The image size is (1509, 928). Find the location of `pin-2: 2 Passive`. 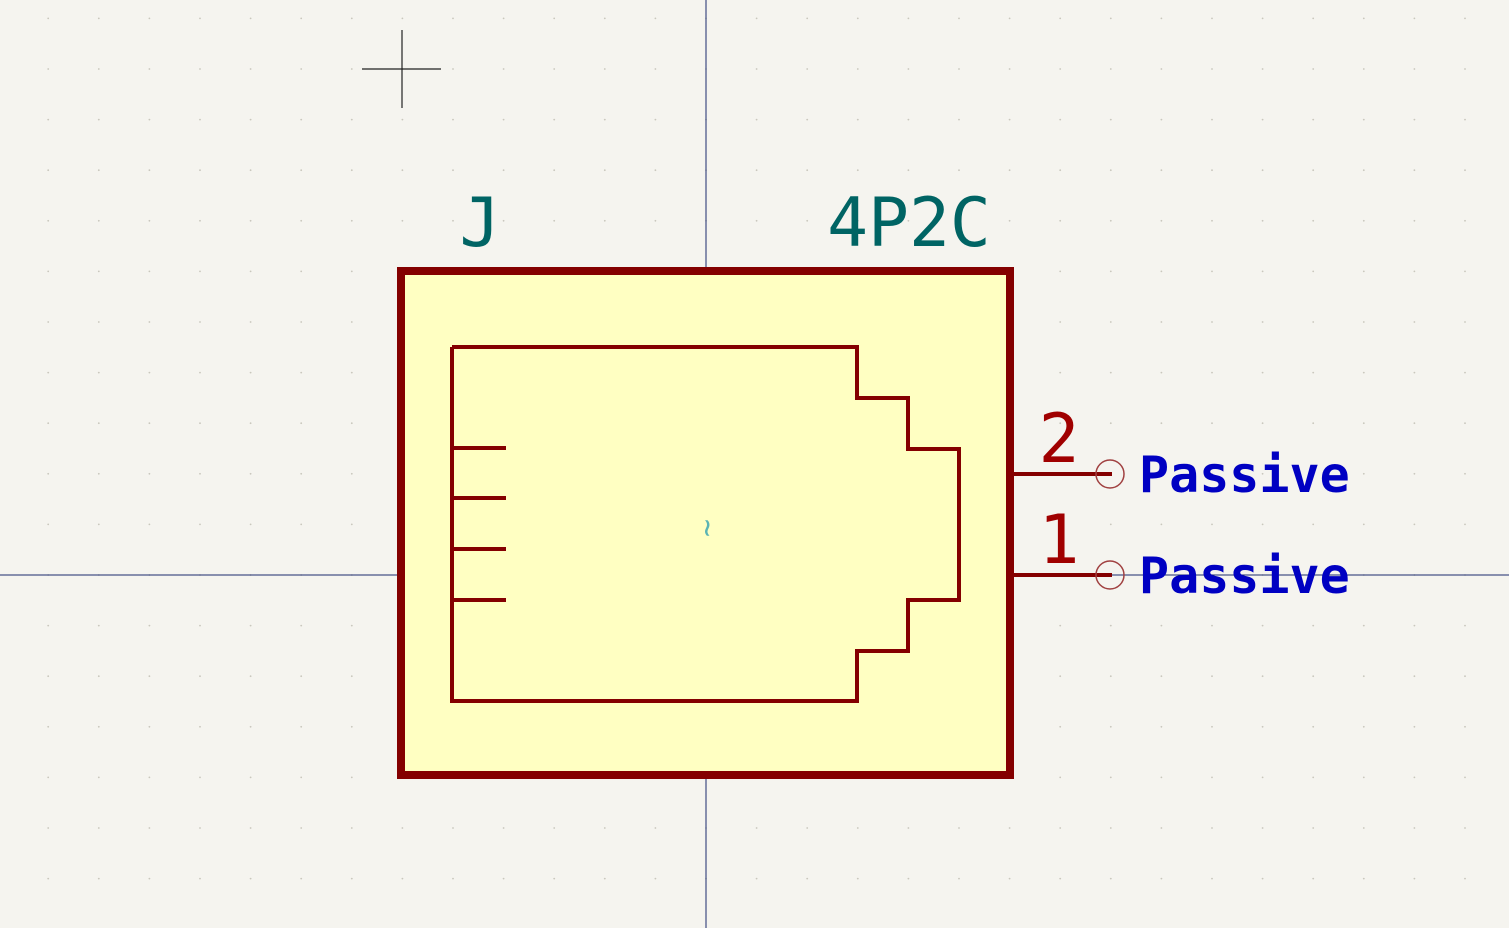

pin-2: 2 Passive is located at coordinates (1182, 452).